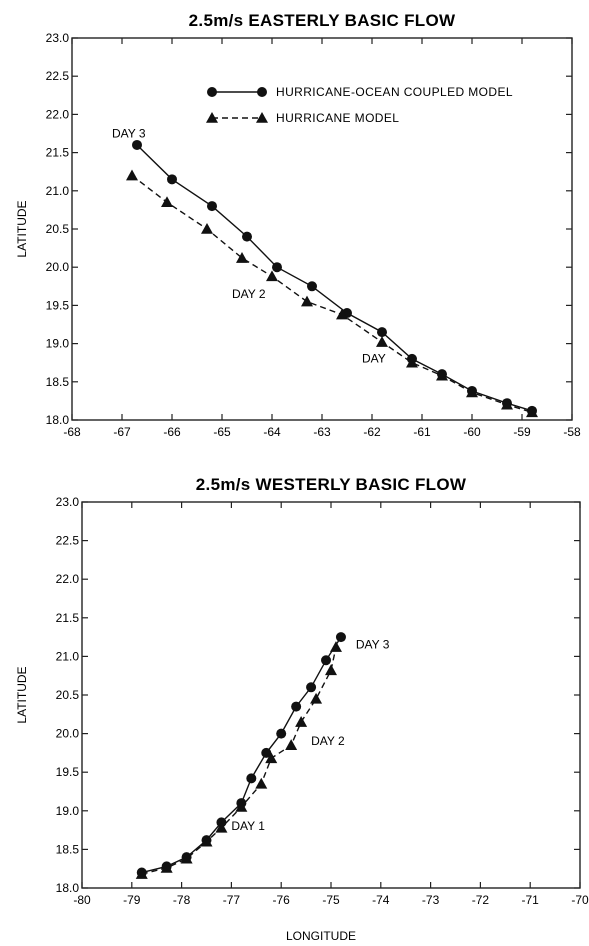 Image resolution: width=589 pixels, height=946 pixels. What do you see at coordinates (282, 900) in the screenshot?
I see `x-tick-label: -76` at bounding box center [282, 900].